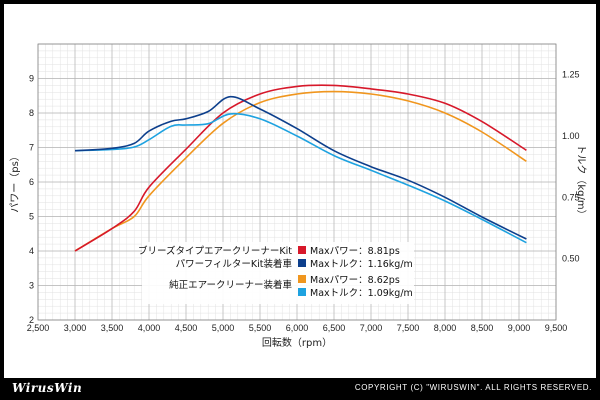  Describe the element at coordinates (571, 197) in the screenshot. I see `y-right-tick-label: 0.75` at that location.